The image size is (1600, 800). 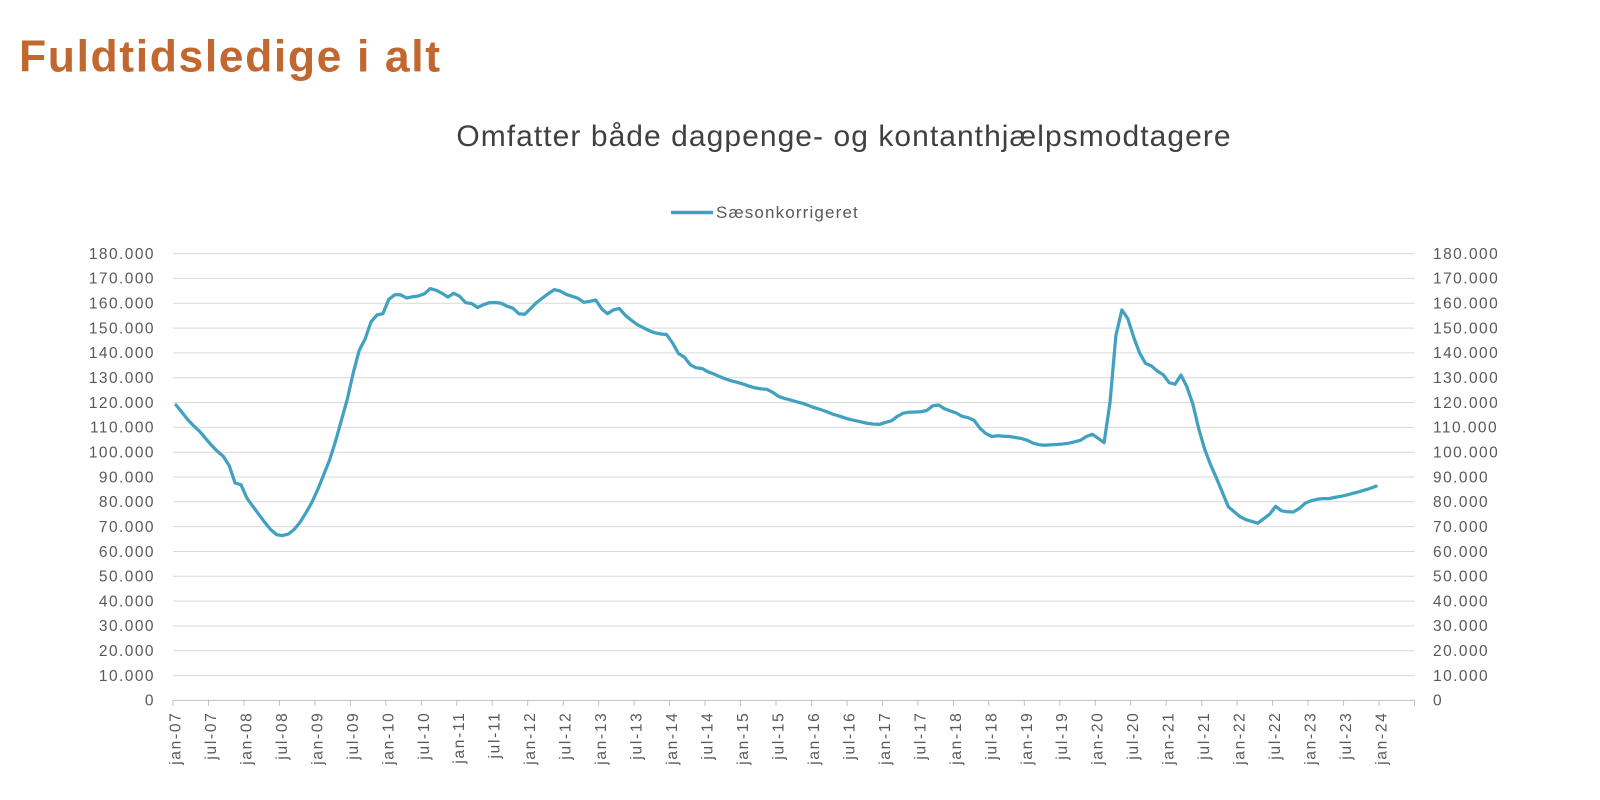 What do you see at coordinates (849, 736) in the screenshot?
I see `svg-text: jul-16` at bounding box center [849, 736].